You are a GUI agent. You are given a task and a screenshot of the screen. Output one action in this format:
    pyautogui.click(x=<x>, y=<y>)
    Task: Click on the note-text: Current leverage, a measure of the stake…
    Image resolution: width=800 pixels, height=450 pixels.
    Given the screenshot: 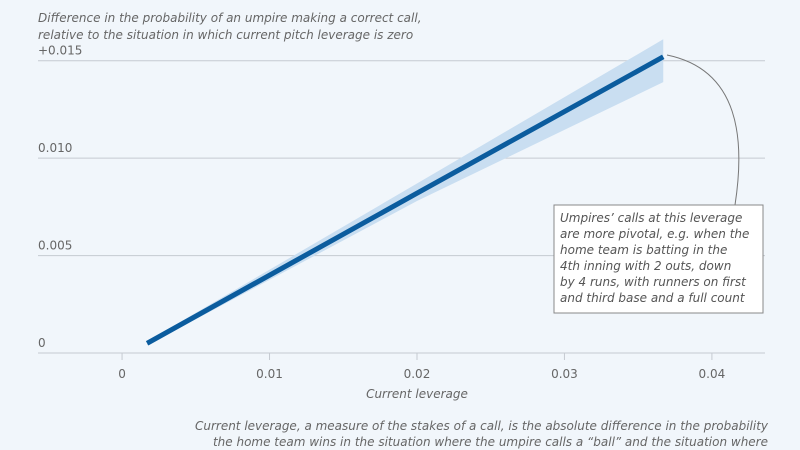 What is the action you would take?
    pyautogui.click(x=482, y=426)
    